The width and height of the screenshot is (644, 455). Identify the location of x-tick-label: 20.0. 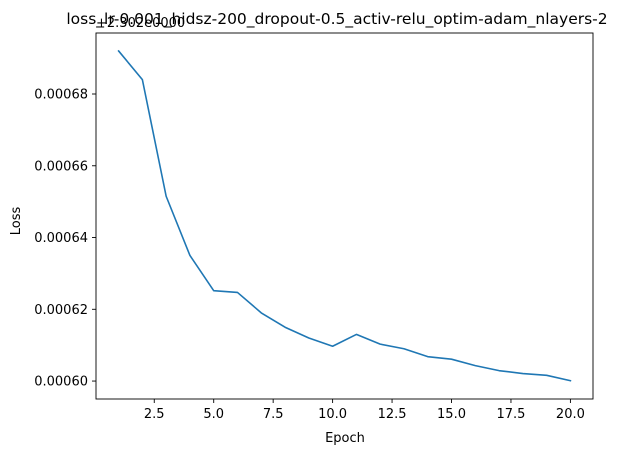
(570, 414).